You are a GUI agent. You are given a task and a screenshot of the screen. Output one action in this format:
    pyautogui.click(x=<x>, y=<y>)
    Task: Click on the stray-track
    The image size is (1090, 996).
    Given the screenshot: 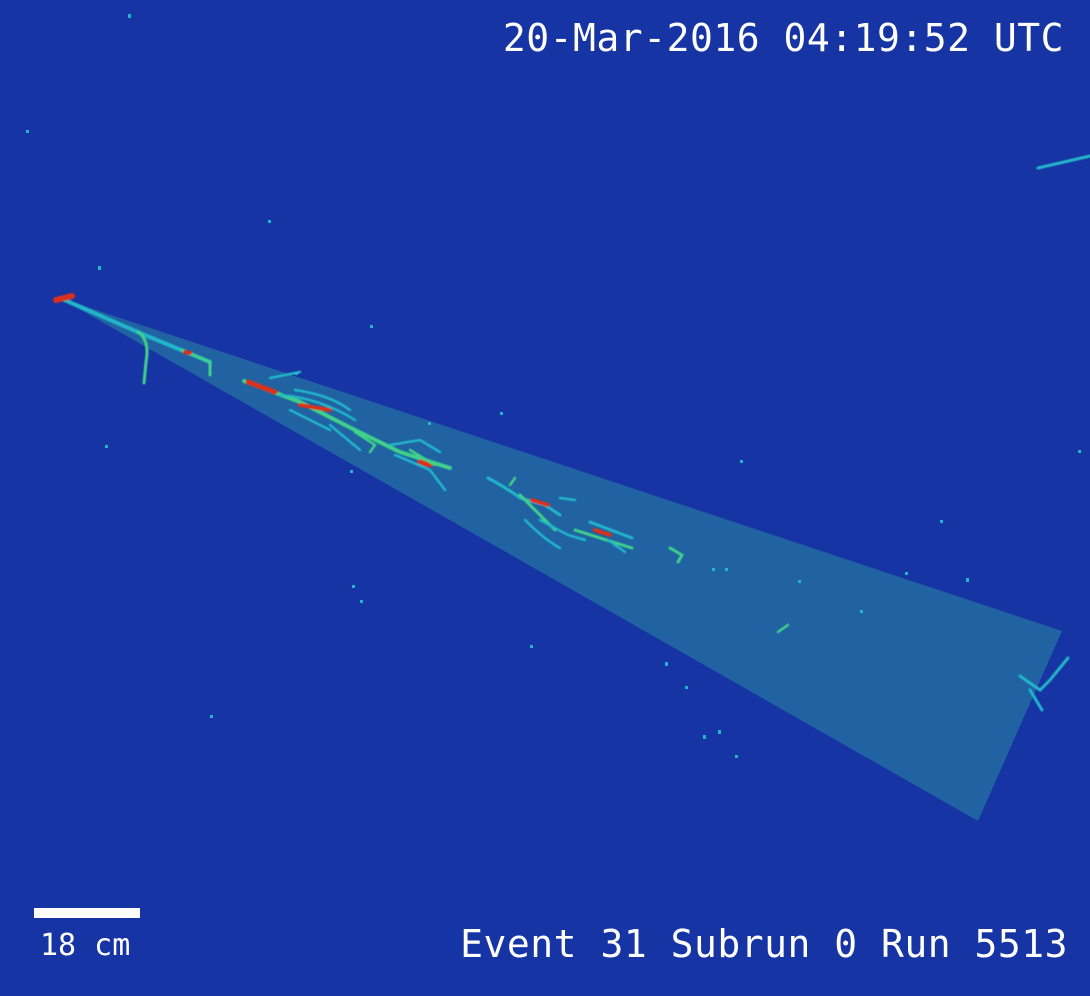 What is the action you would take?
    pyautogui.click(x=1063, y=162)
    